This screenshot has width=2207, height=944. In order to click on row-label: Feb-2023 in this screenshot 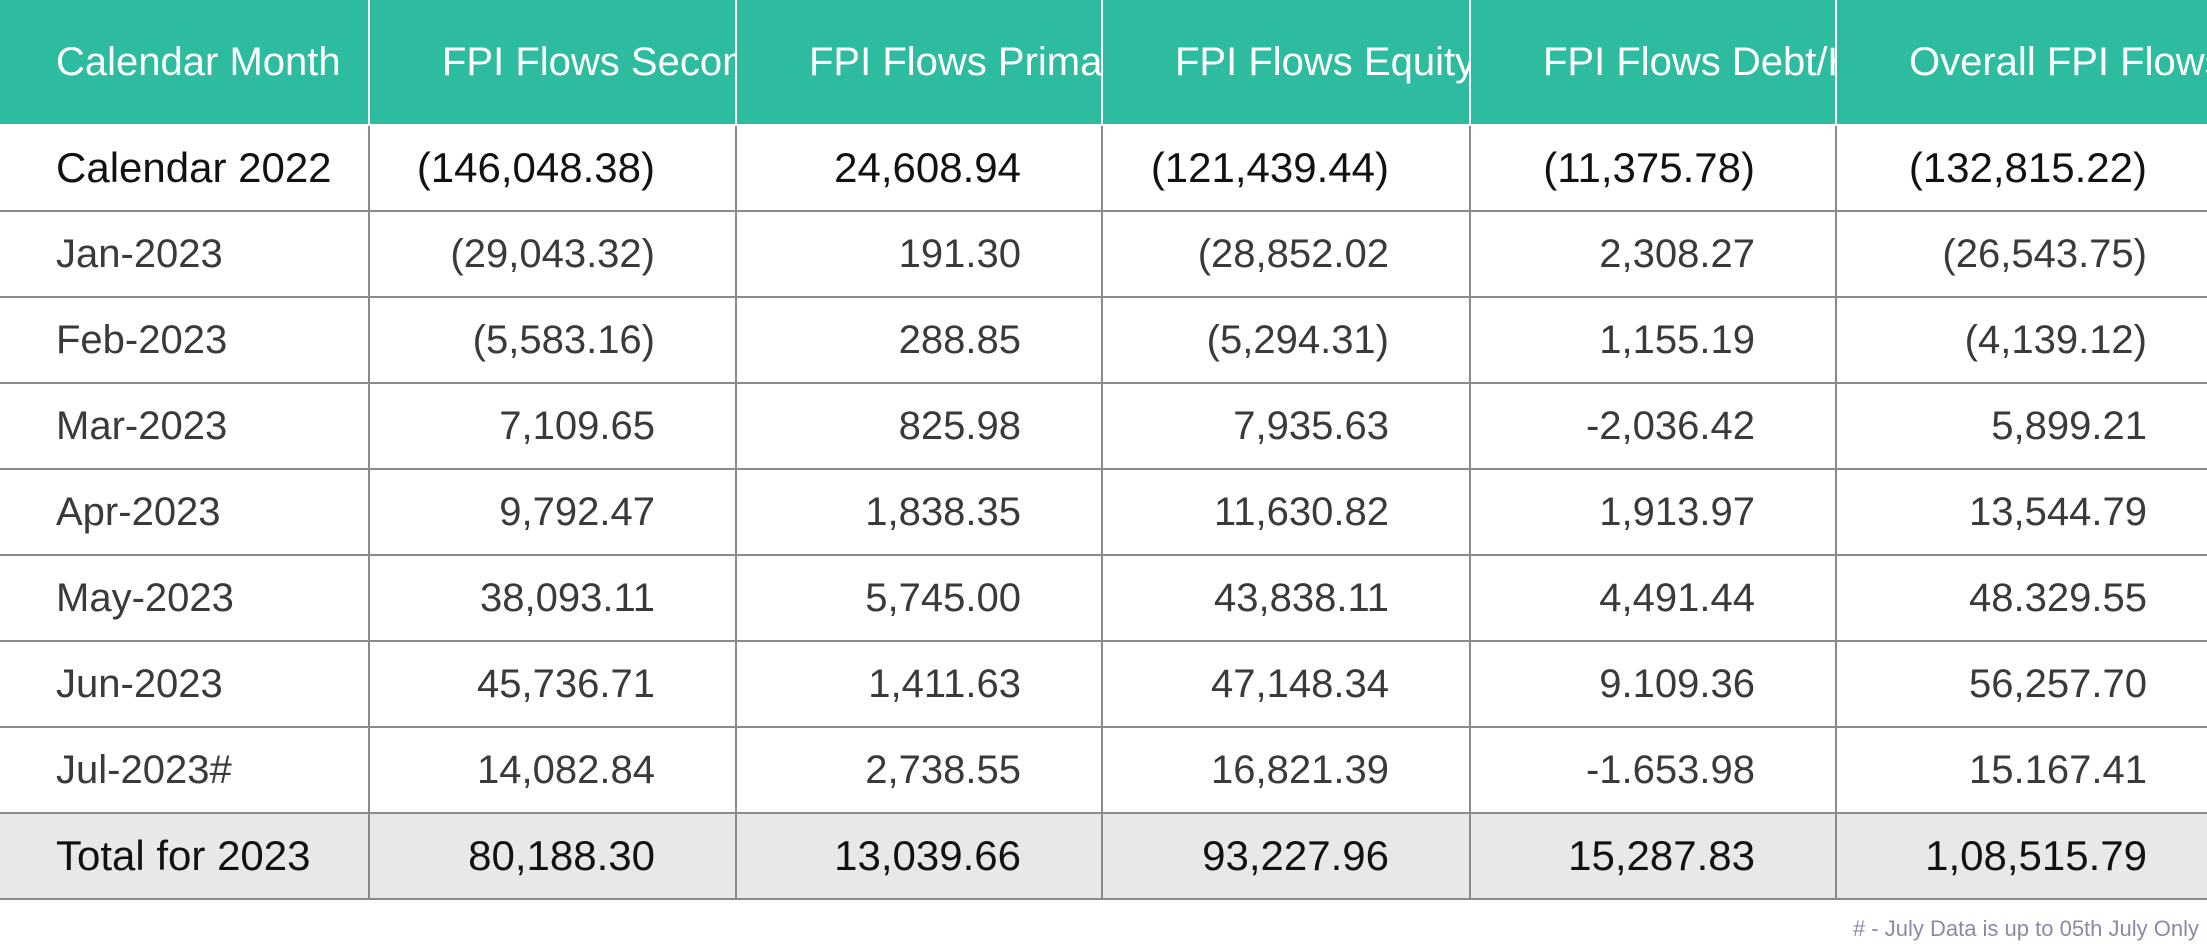, I will do `click(185, 340)`.